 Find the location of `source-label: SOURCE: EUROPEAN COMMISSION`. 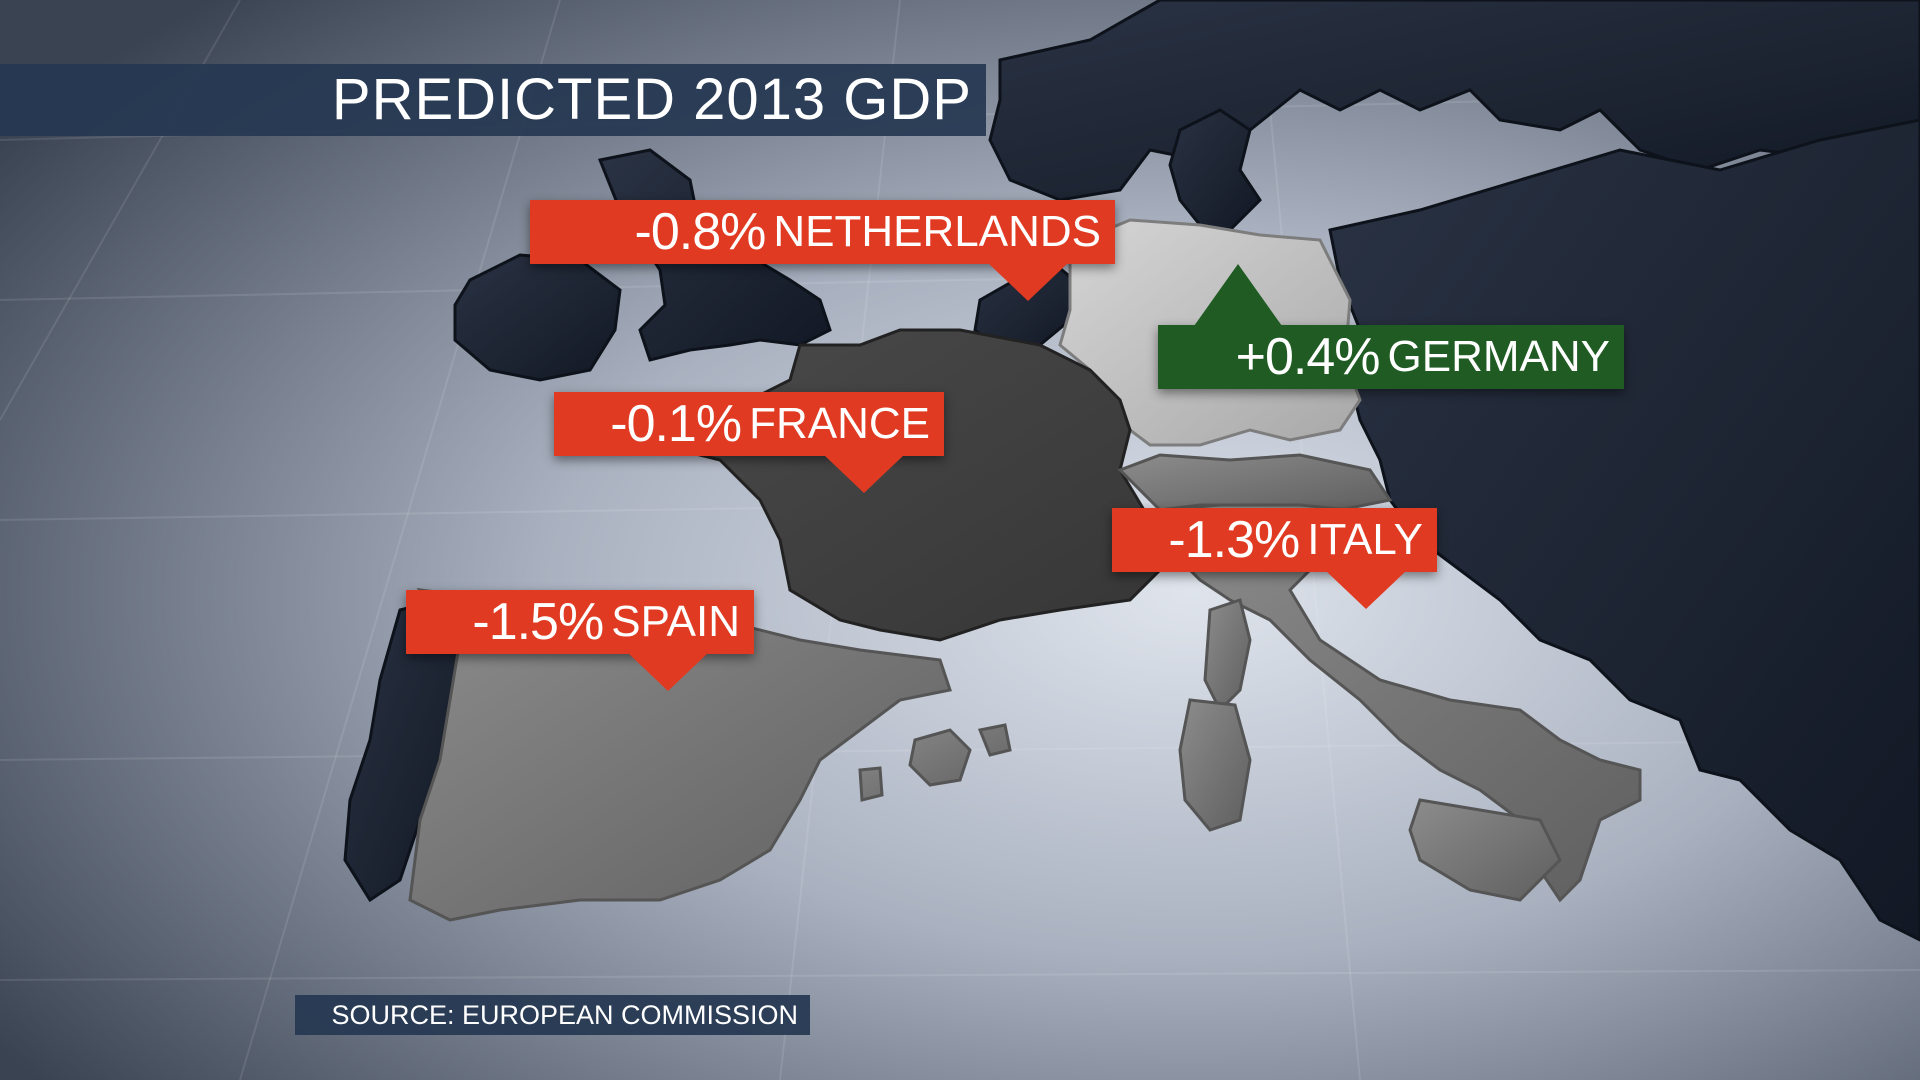

source-label: SOURCE: EUROPEAN COMMISSION is located at coordinates (564, 1015).